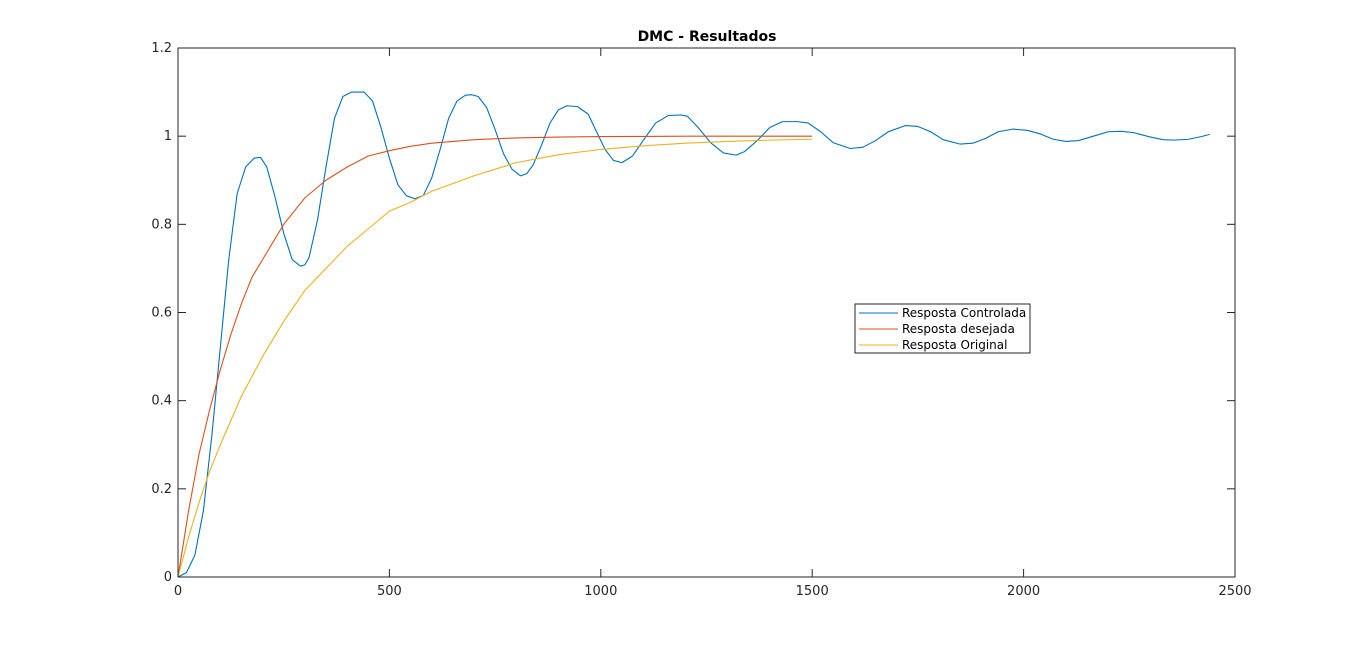 This screenshot has height=653, width=1366. What do you see at coordinates (1023, 591) in the screenshot?
I see `x-tick-label: 2000` at bounding box center [1023, 591].